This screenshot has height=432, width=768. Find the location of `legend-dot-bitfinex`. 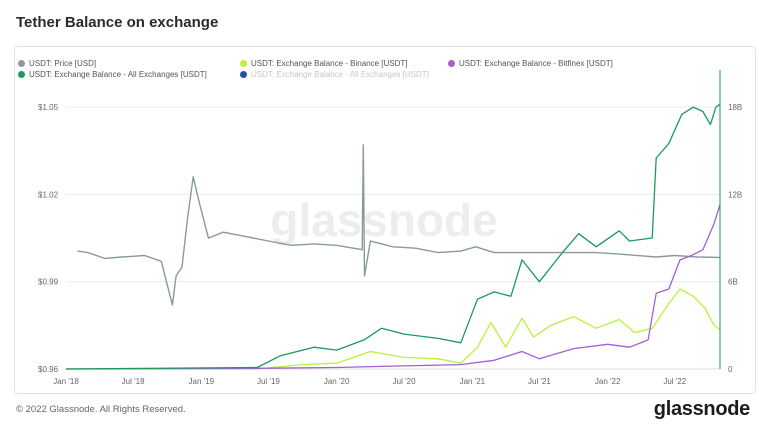

legend-dot-bitfinex is located at coordinates (451, 63).